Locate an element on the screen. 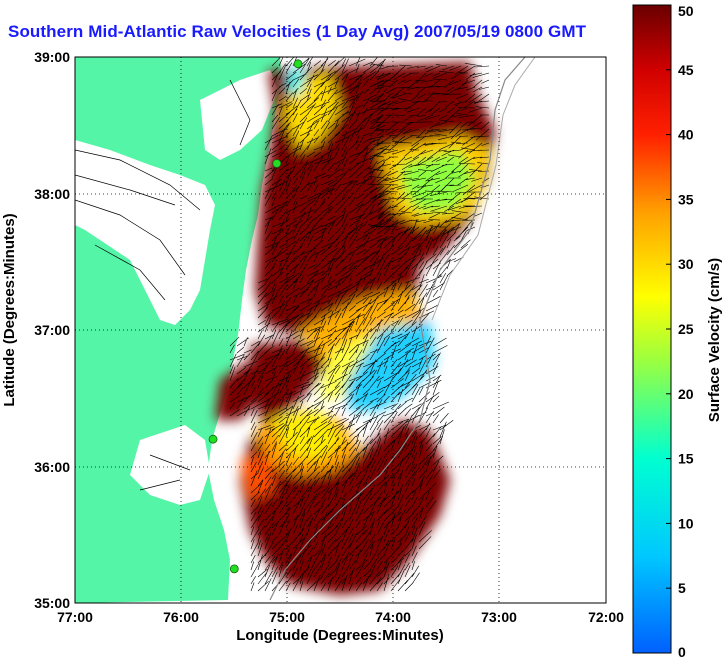 Image resolution: width=724 pixels, height=659 pixels. x-tick-label: 73:00 is located at coordinates (499, 617).